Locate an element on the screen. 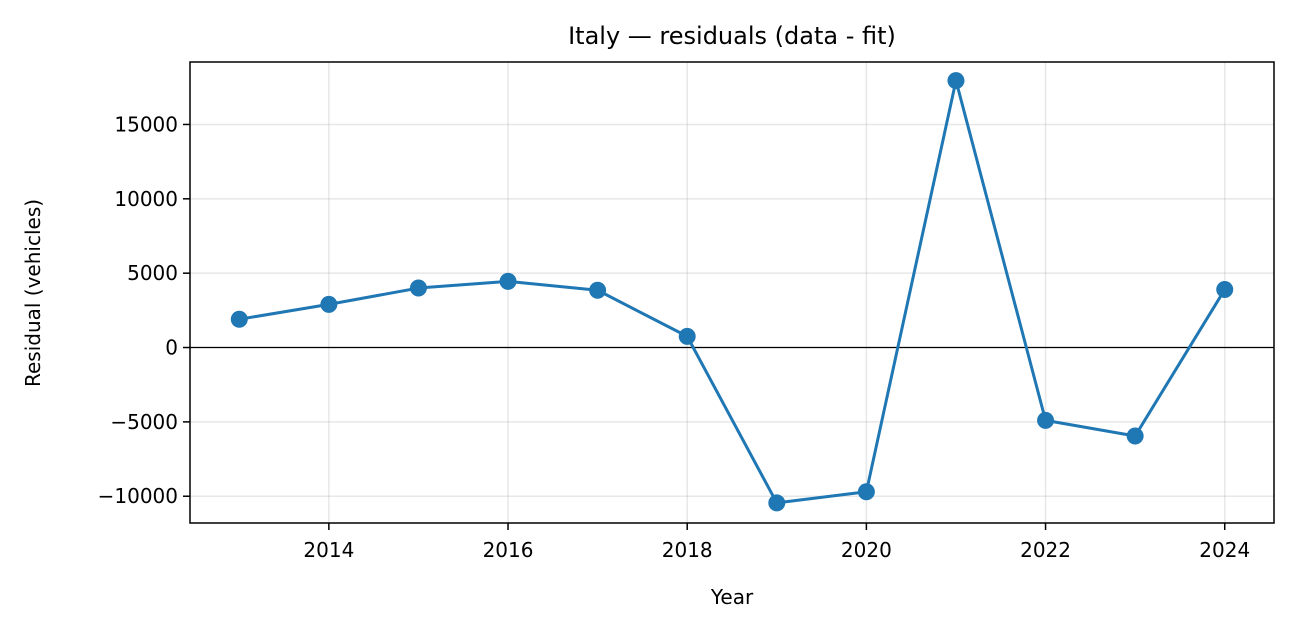 The width and height of the screenshot is (1295, 631). y-tick-label: −10000 is located at coordinates (138, 496).